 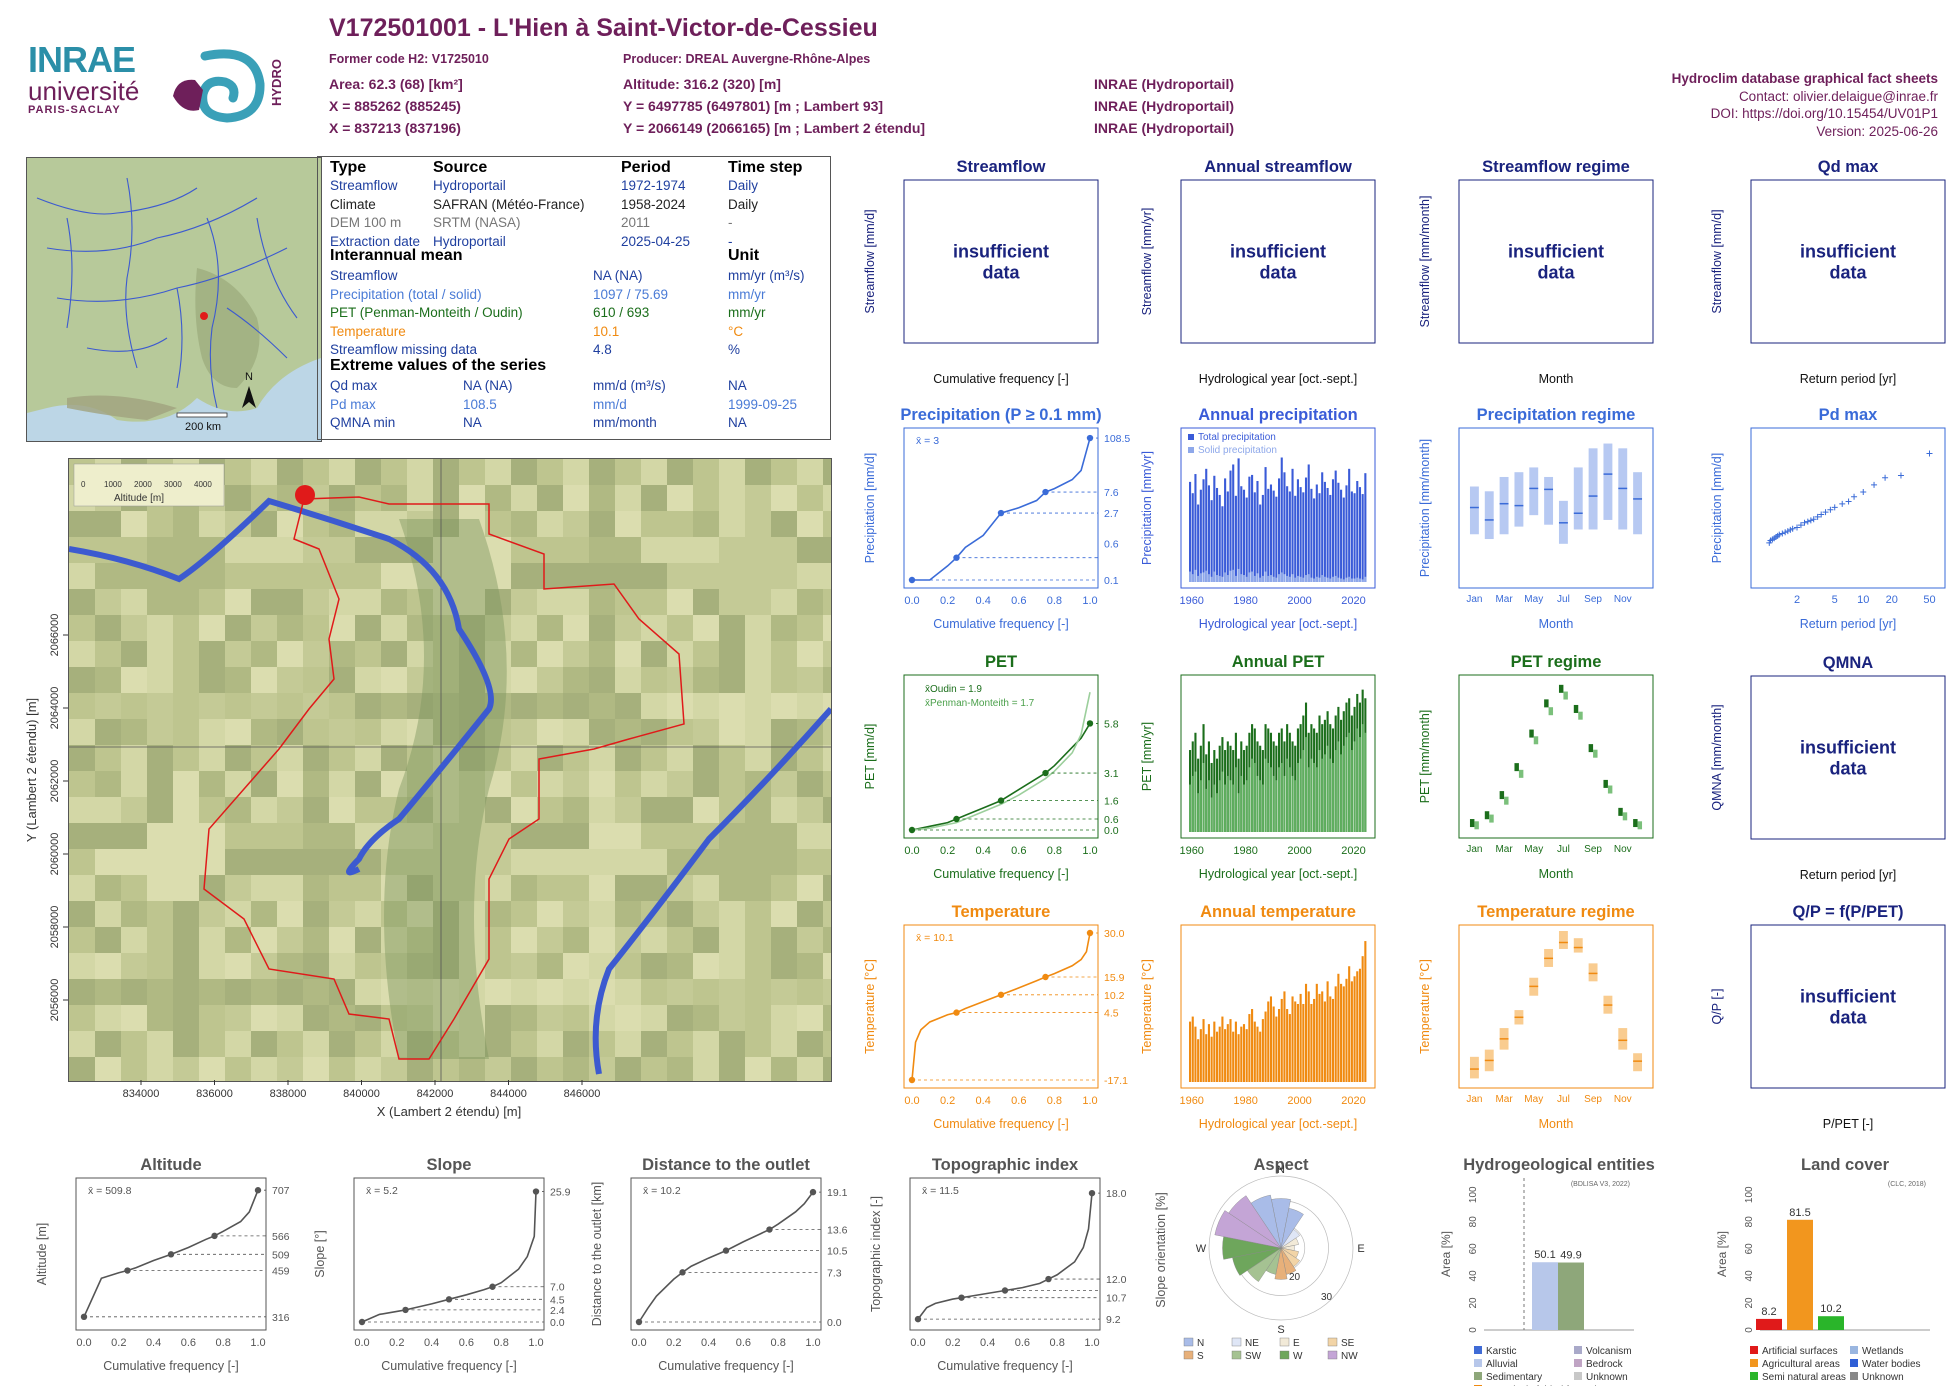 I want to click on temperature_regime-title: Temperature regime, so click(x=1555, y=912).